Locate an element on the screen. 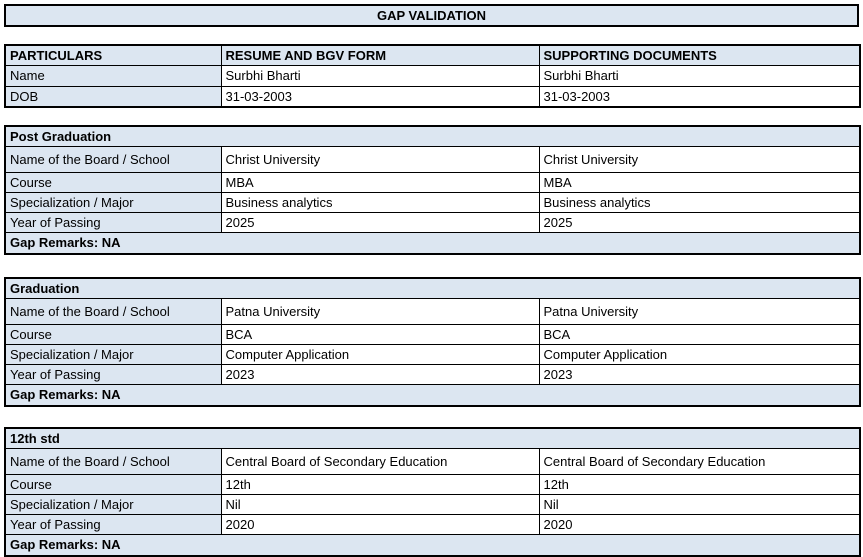 The image size is (863, 557). supporting-value: Computer Application is located at coordinates (699, 354).